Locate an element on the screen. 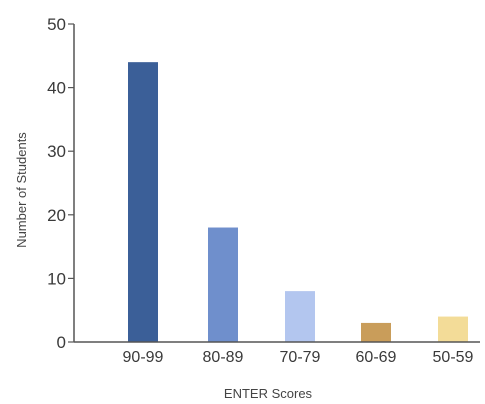 The height and width of the screenshot is (404, 485). x-tick-label-80-89: 80-89 is located at coordinates (223, 357).